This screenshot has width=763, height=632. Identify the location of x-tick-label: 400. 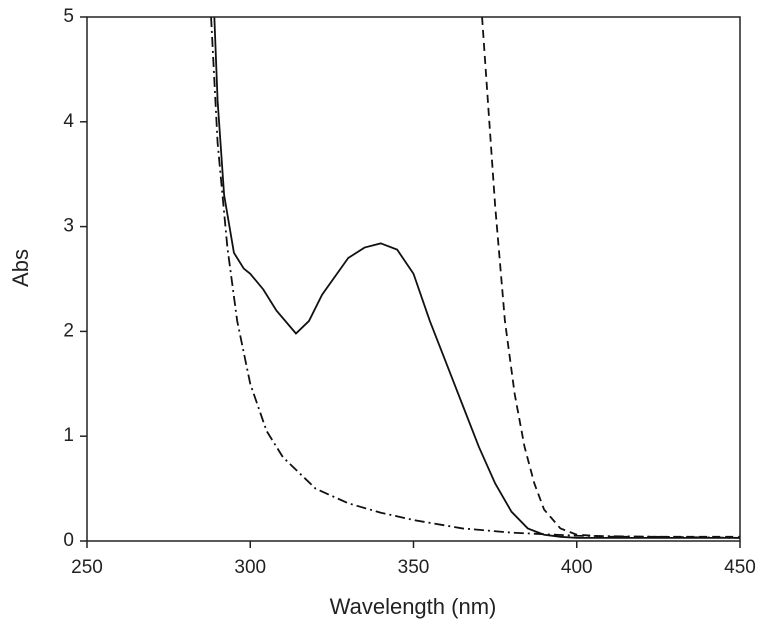
(577, 567).